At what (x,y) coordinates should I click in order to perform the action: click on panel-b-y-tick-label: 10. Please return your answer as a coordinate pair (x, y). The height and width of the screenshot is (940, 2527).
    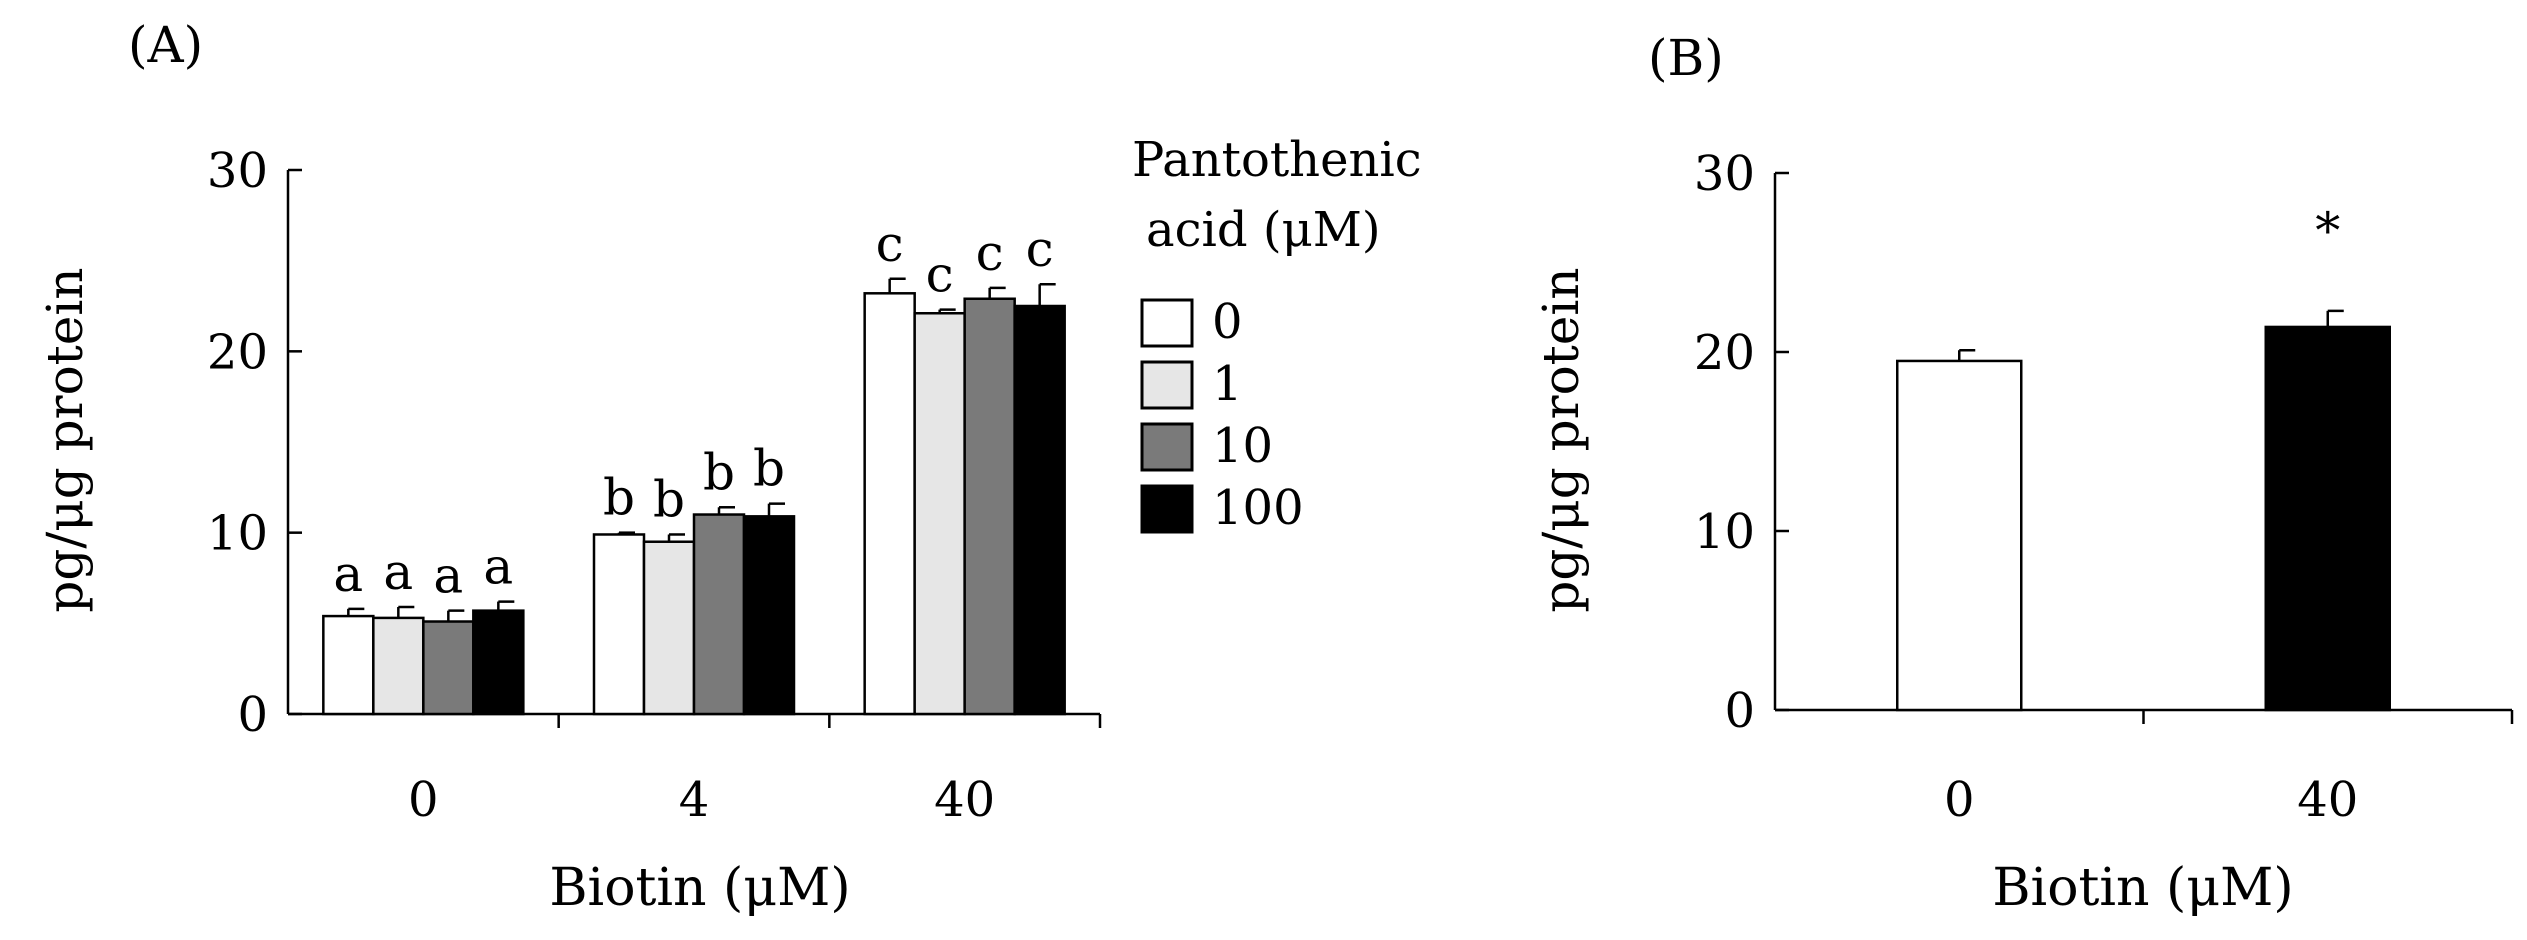
    Looking at the image, I should click on (1724, 532).